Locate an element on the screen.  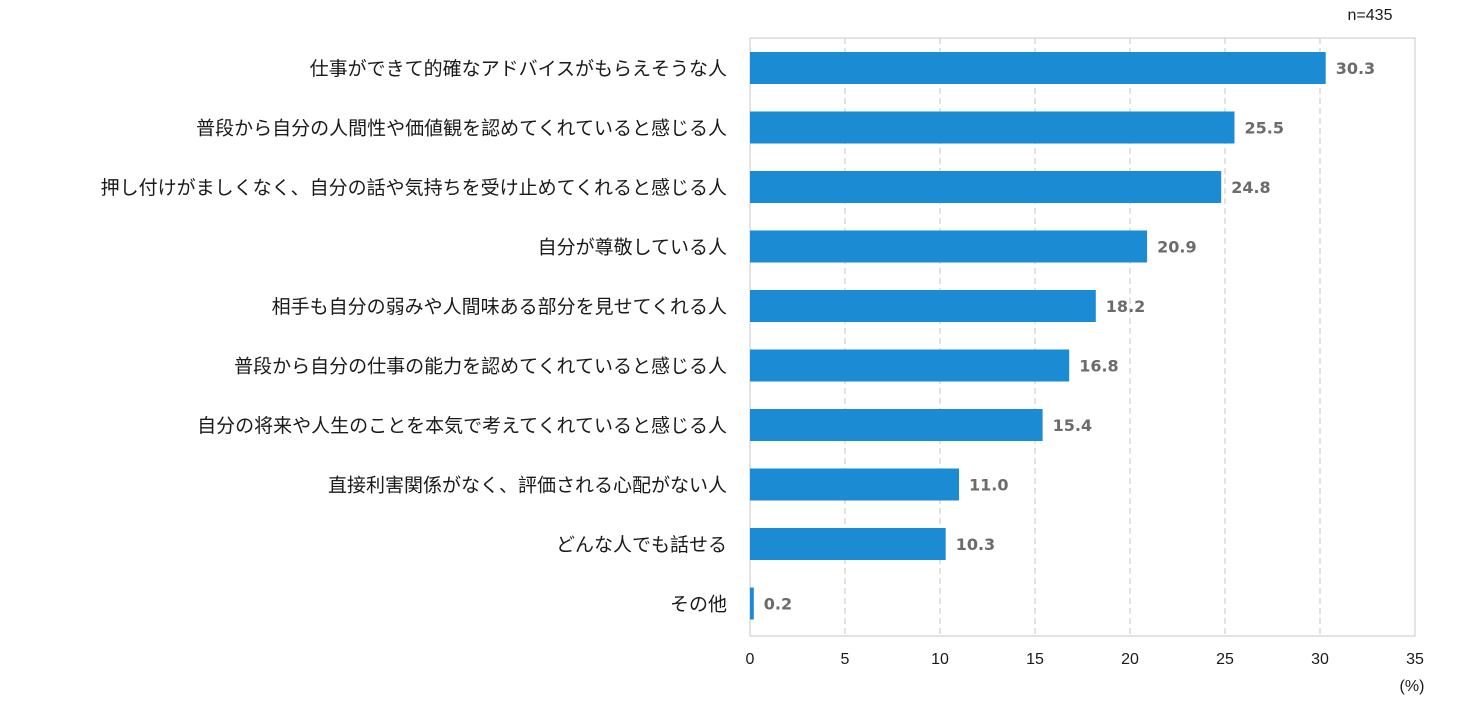
x-tick-label: 0 is located at coordinates (750, 659).